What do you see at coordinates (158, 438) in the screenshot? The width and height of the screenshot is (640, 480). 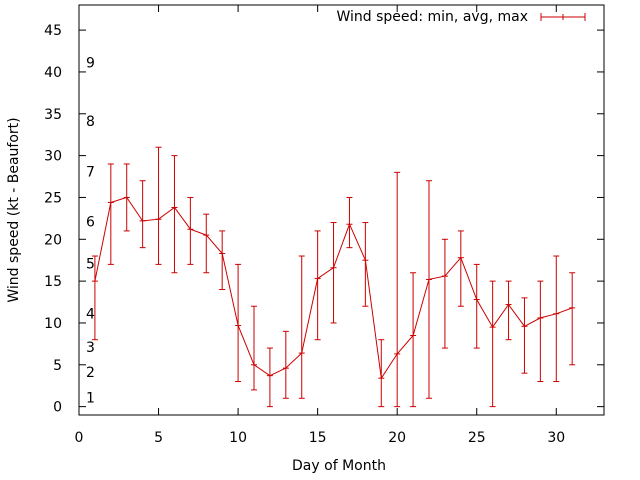 I see `x-tick-label: 5` at bounding box center [158, 438].